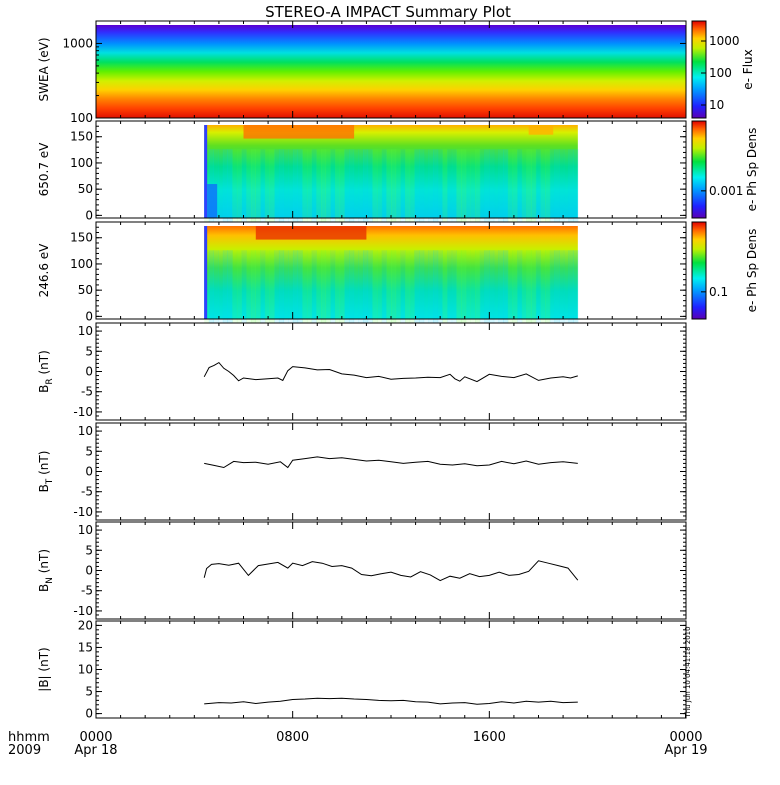 Image resolution: width=780 pixels, height=785 pixels. What do you see at coordinates (391, 371) in the screenshot?
I see `panel-frame` at bounding box center [391, 371].